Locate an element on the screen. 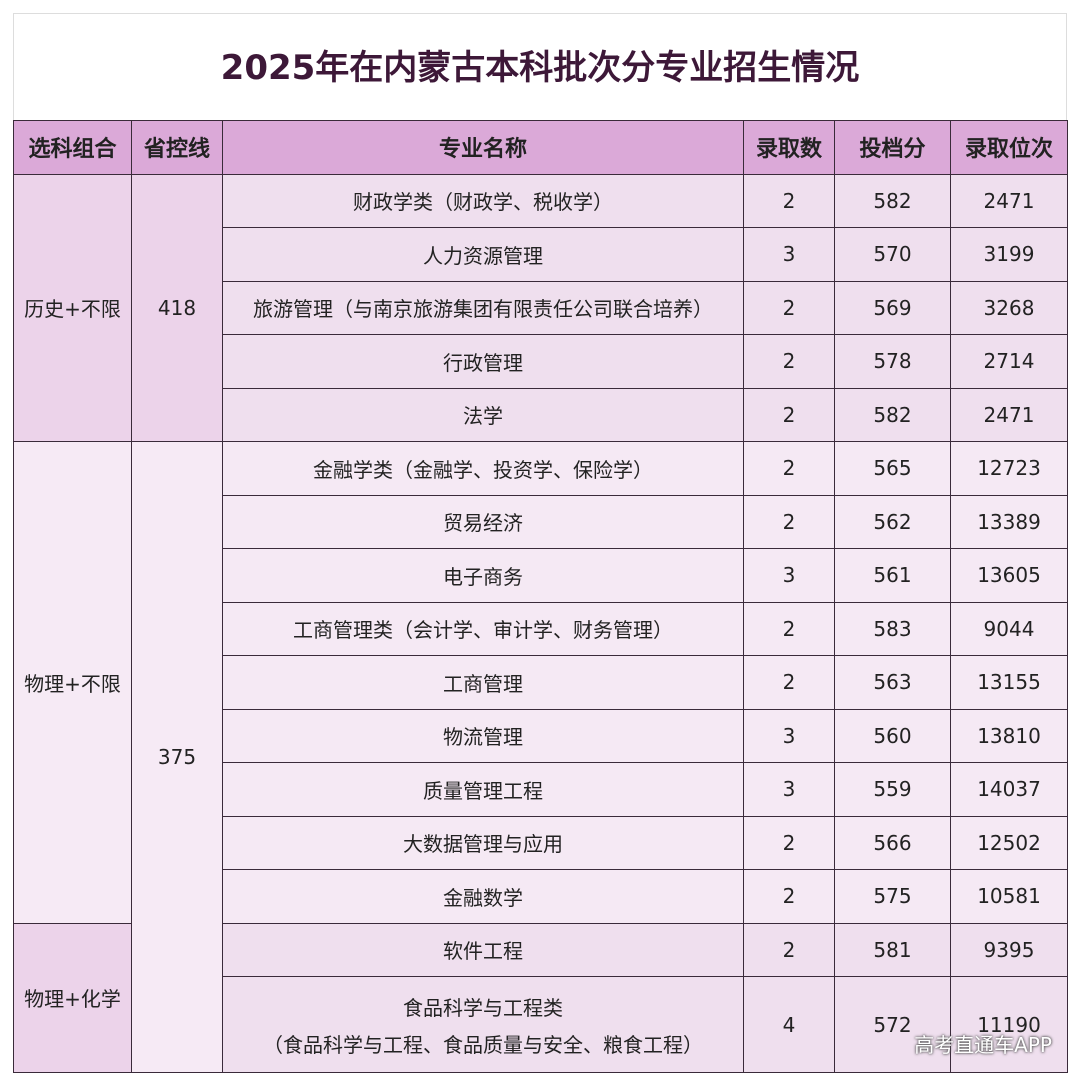 This screenshot has height=1086, width=1080. subject-cell: 物理+不限 is located at coordinates (72, 682).